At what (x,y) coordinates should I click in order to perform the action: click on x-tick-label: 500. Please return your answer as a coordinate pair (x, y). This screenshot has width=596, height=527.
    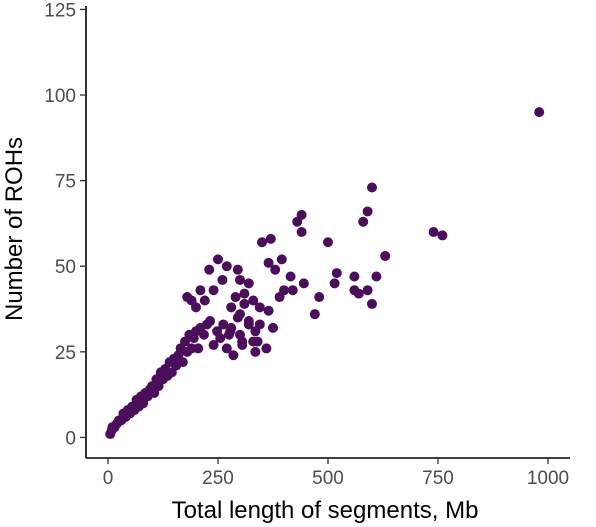
    Looking at the image, I should click on (328, 478).